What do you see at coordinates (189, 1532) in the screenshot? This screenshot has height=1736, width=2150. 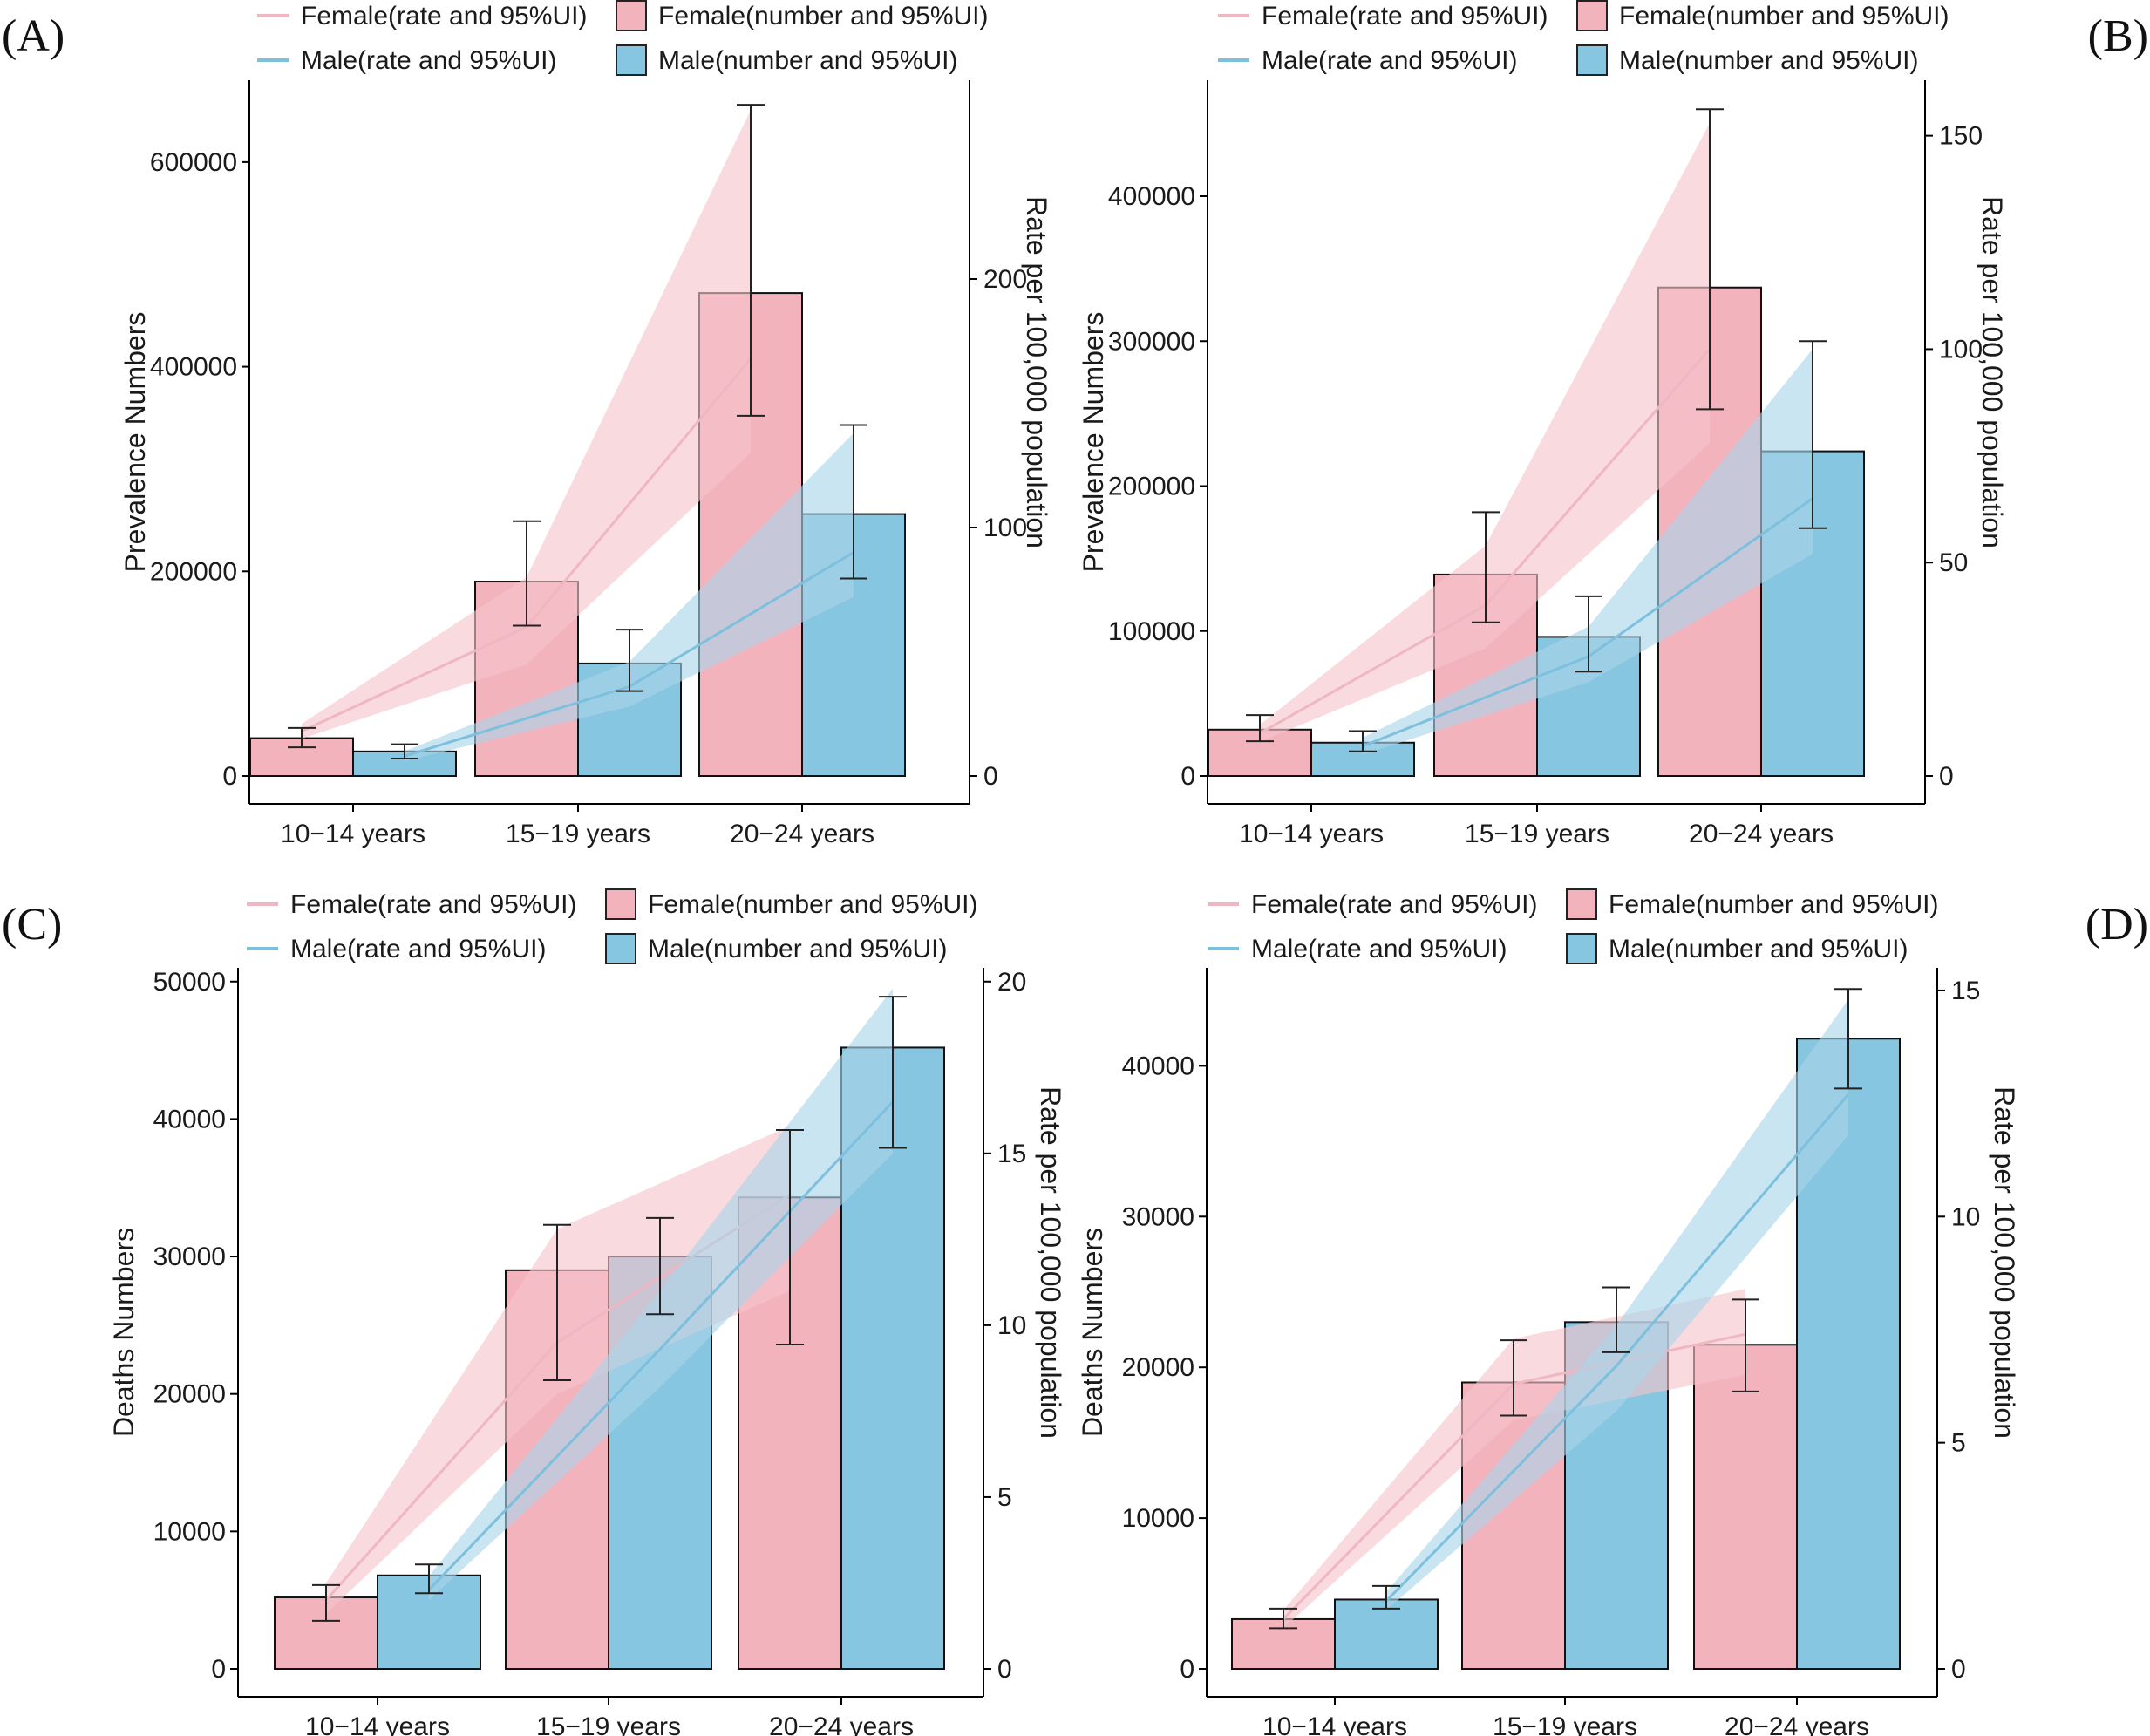 I see `y-tick-label: 10000` at bounding box center [189, 1532].